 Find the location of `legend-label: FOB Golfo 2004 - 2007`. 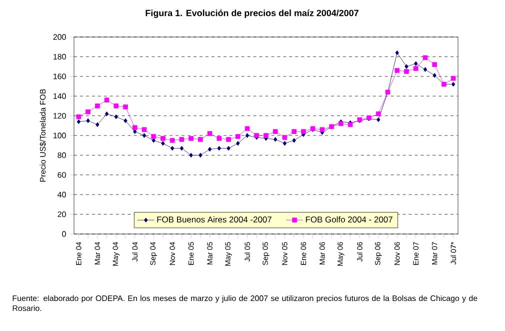

legend-label: FOB Golfo 2004 - 2007 is located at coordinates (349, 219).